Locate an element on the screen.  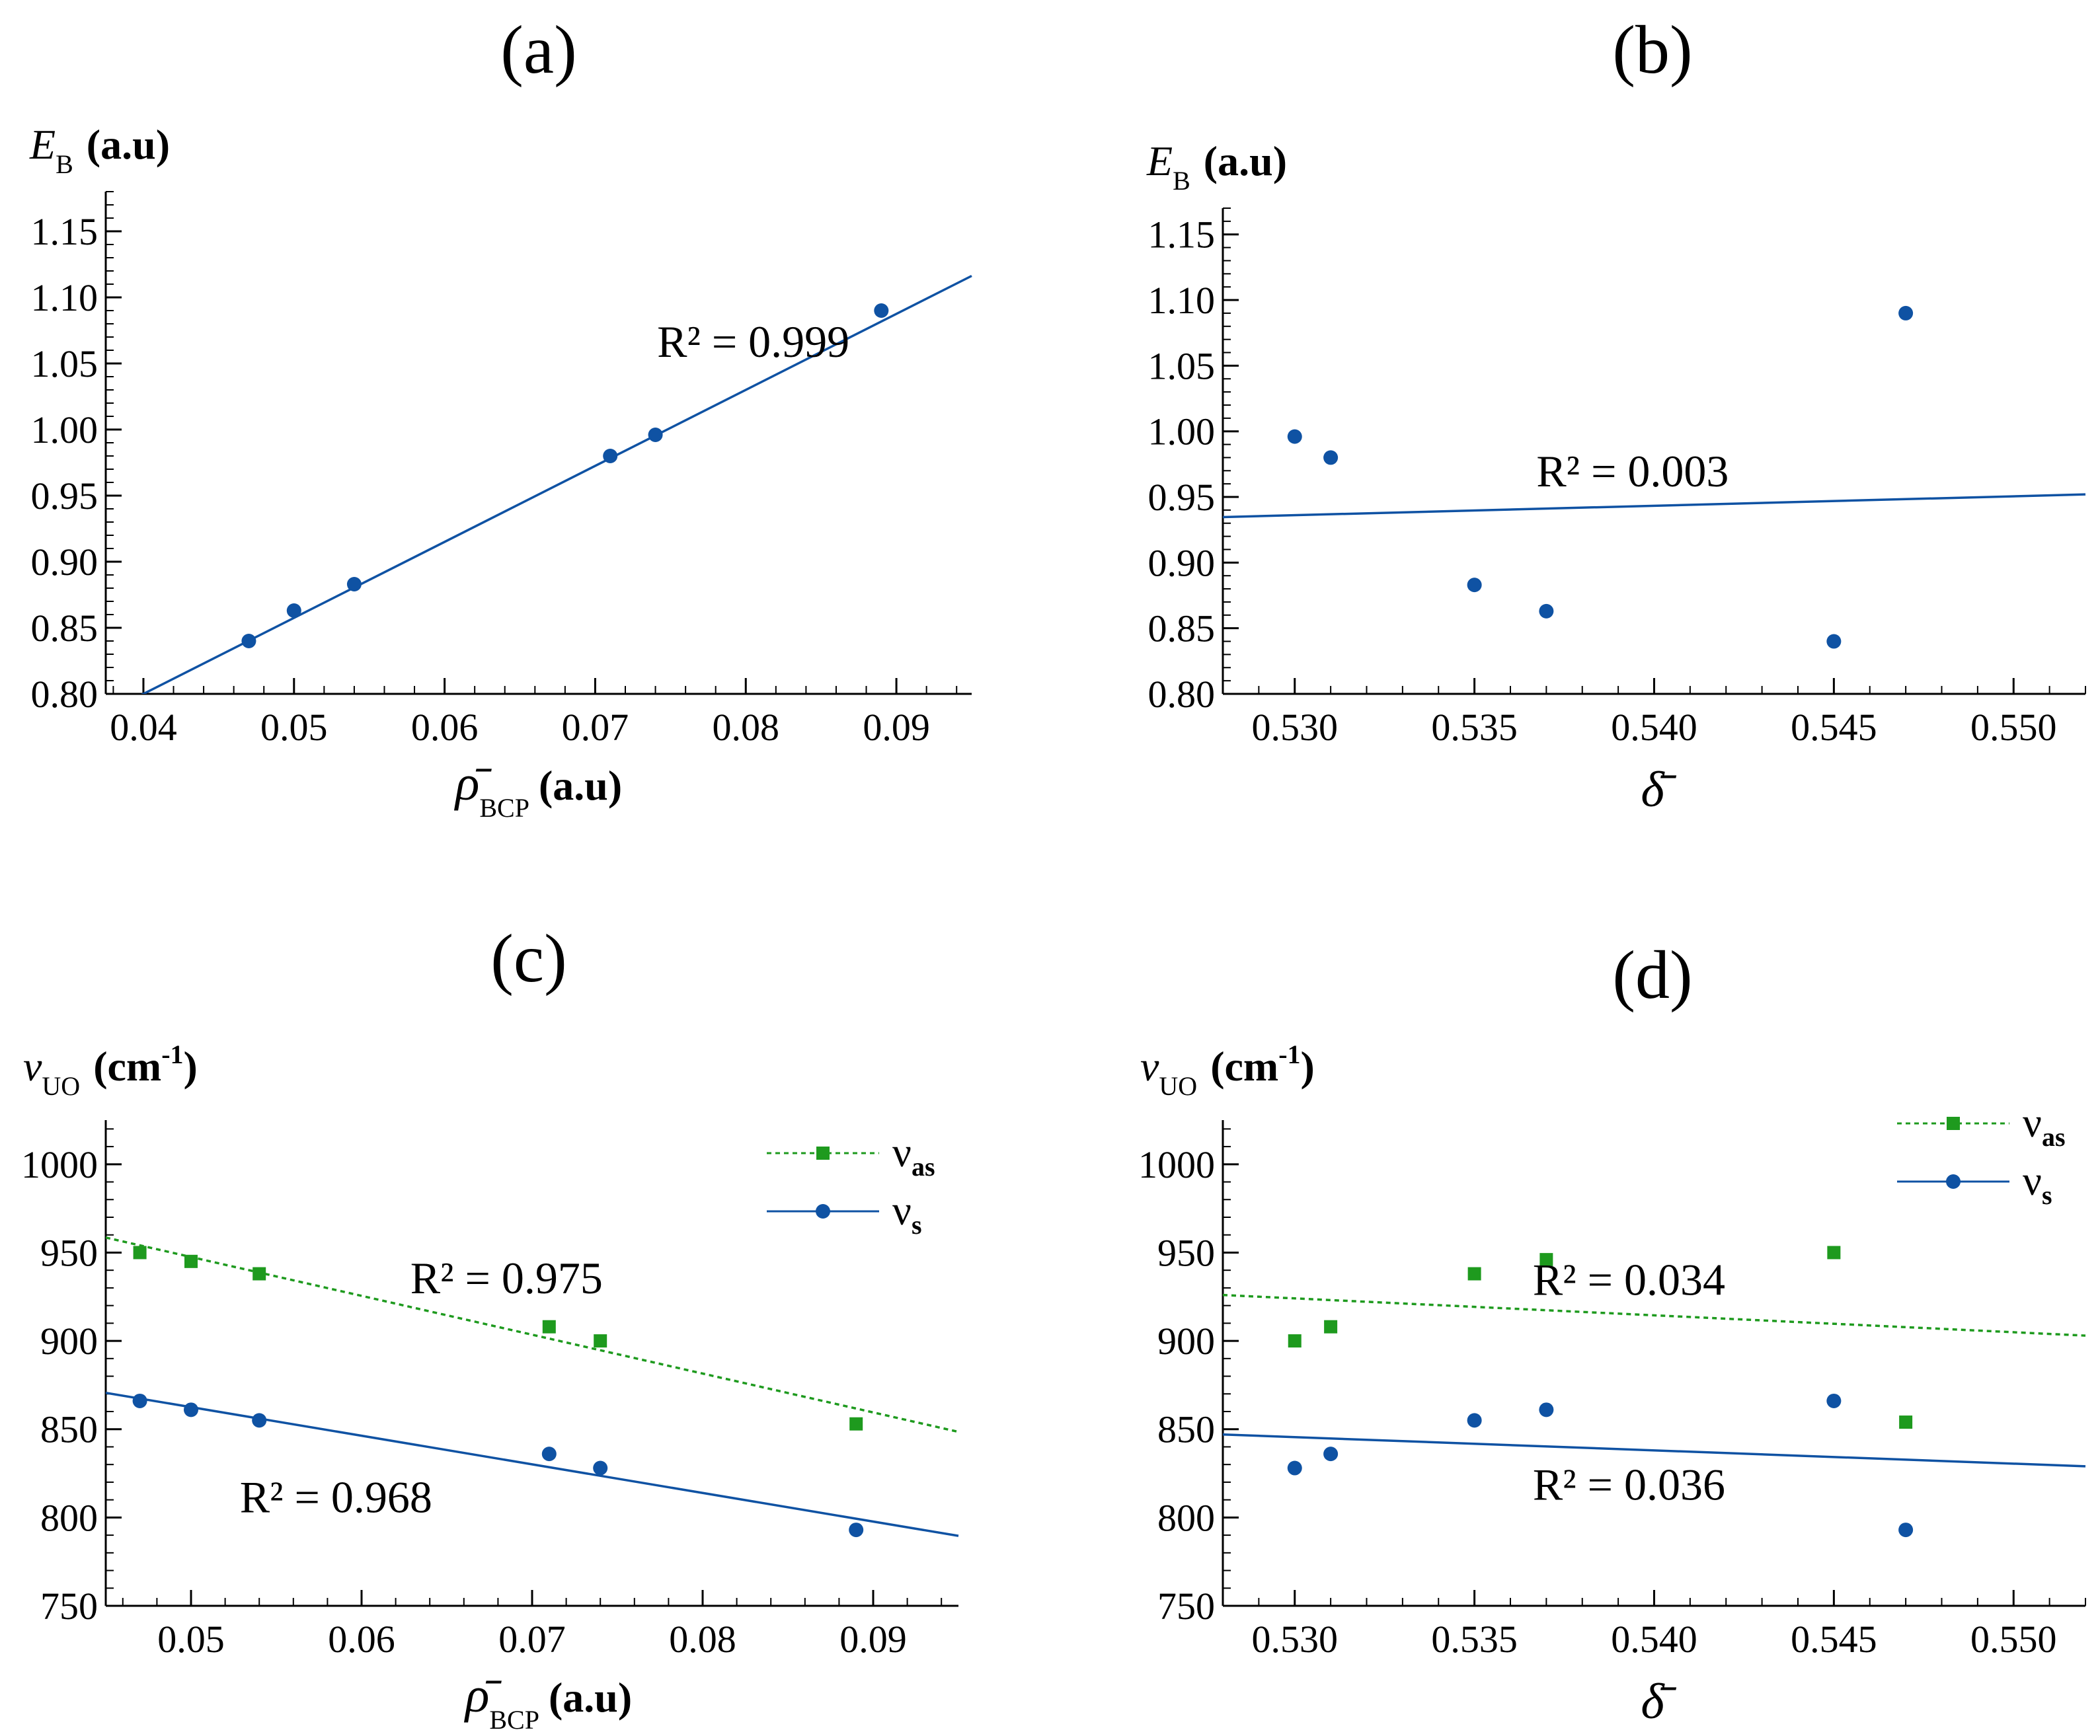
y-tick-label: 1.05 is located at coordinates (64, 364).